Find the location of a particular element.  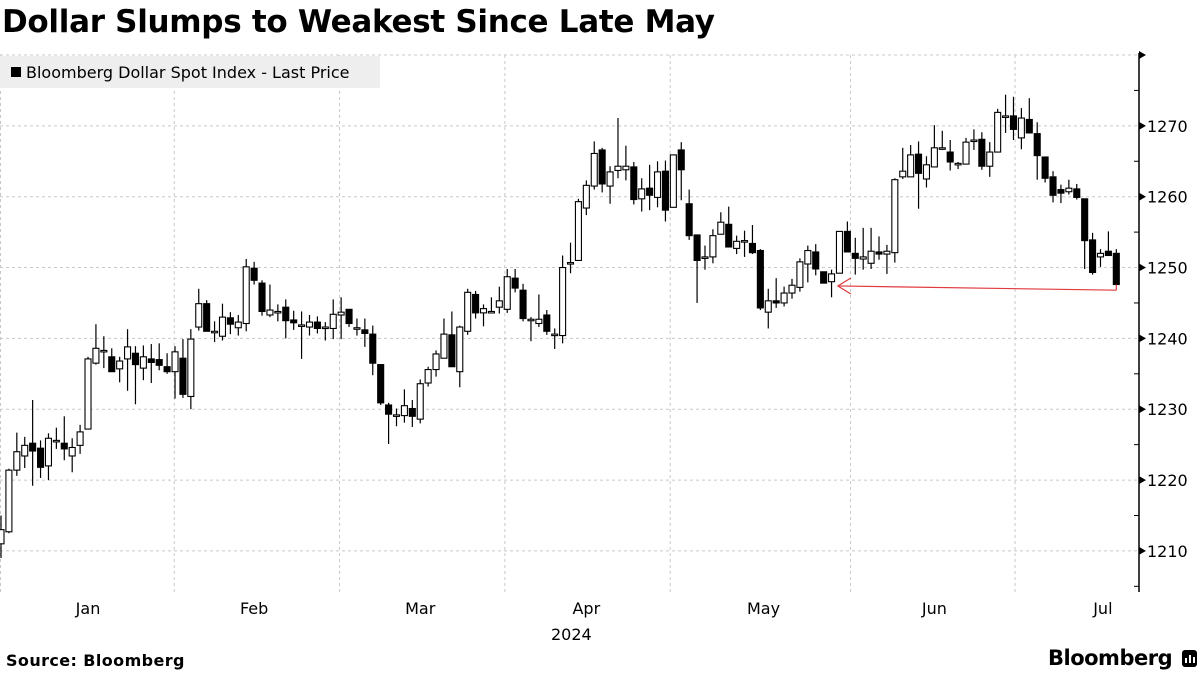

x-tick-label: May is located at coordinates (763, 608).